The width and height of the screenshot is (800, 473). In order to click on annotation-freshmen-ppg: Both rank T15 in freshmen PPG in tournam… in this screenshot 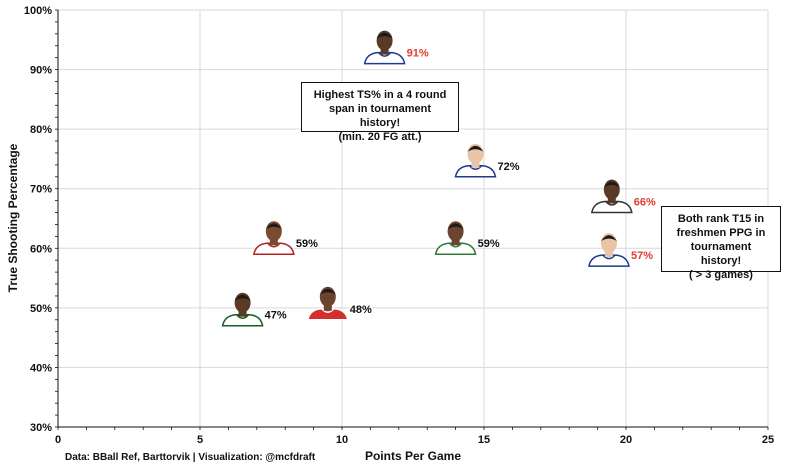, I will do `click(721, 243)`.